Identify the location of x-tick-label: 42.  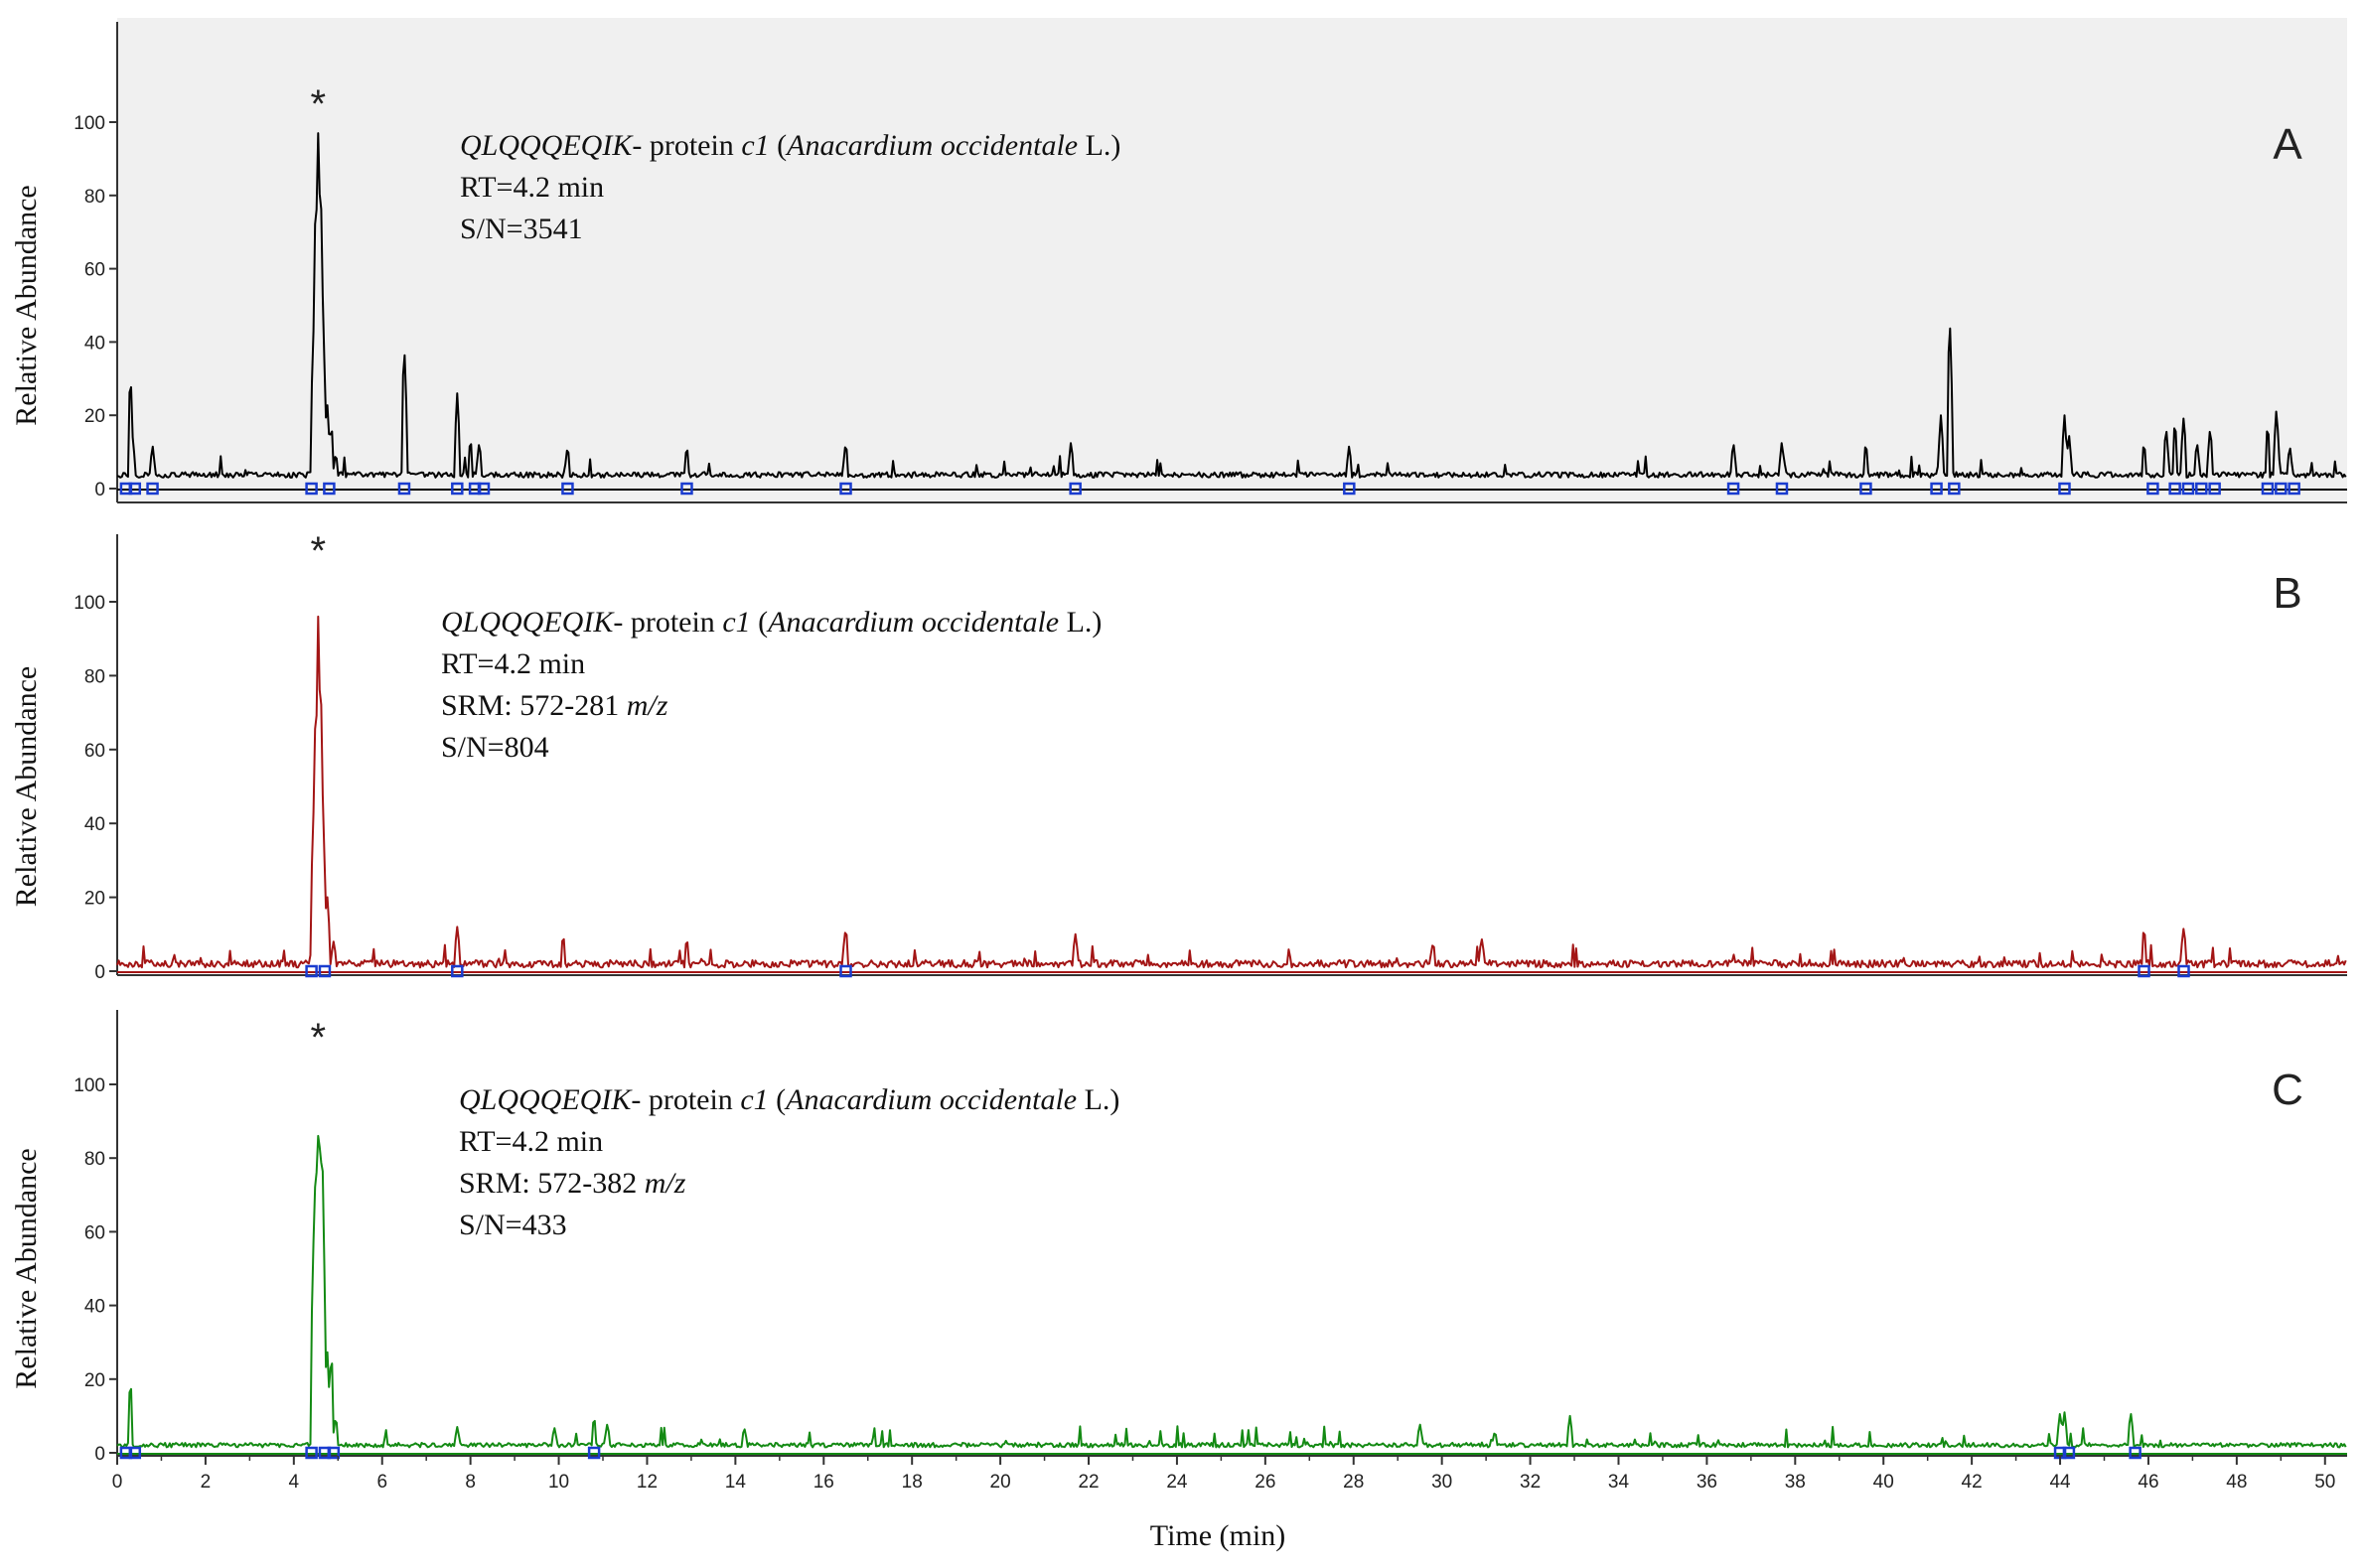
(1972, 1482).